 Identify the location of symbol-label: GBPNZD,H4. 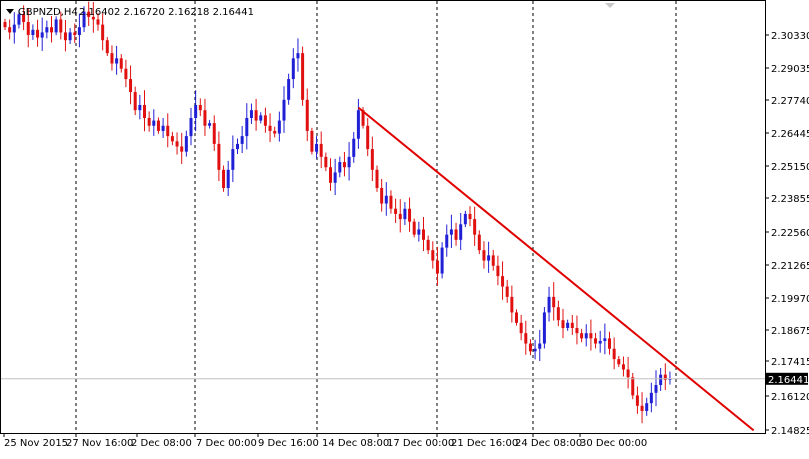
(48, 12).